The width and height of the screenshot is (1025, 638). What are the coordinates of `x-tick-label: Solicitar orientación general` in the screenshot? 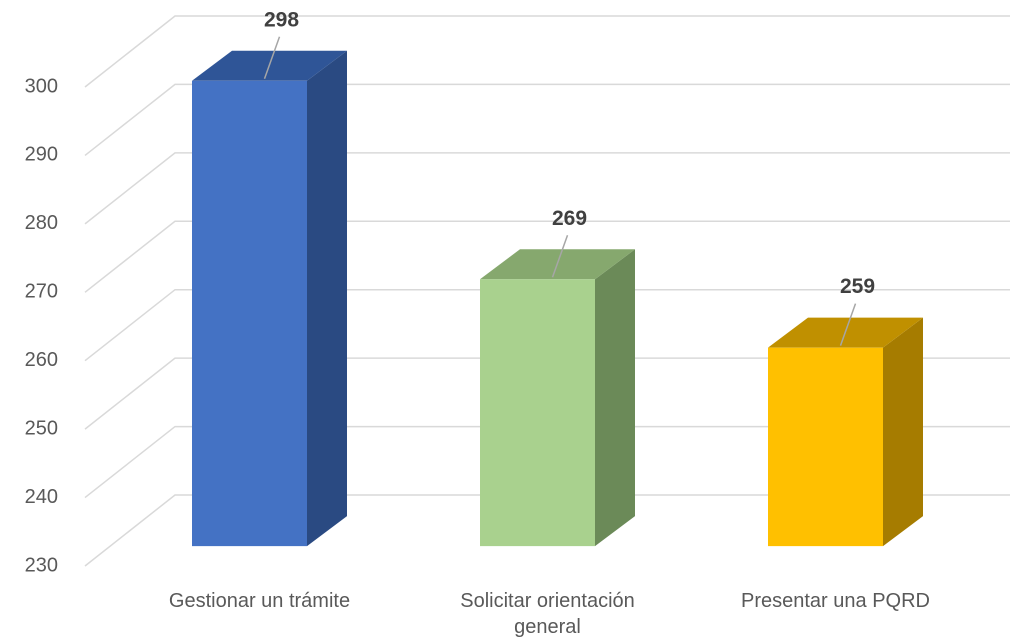 It's located at (547, 614).